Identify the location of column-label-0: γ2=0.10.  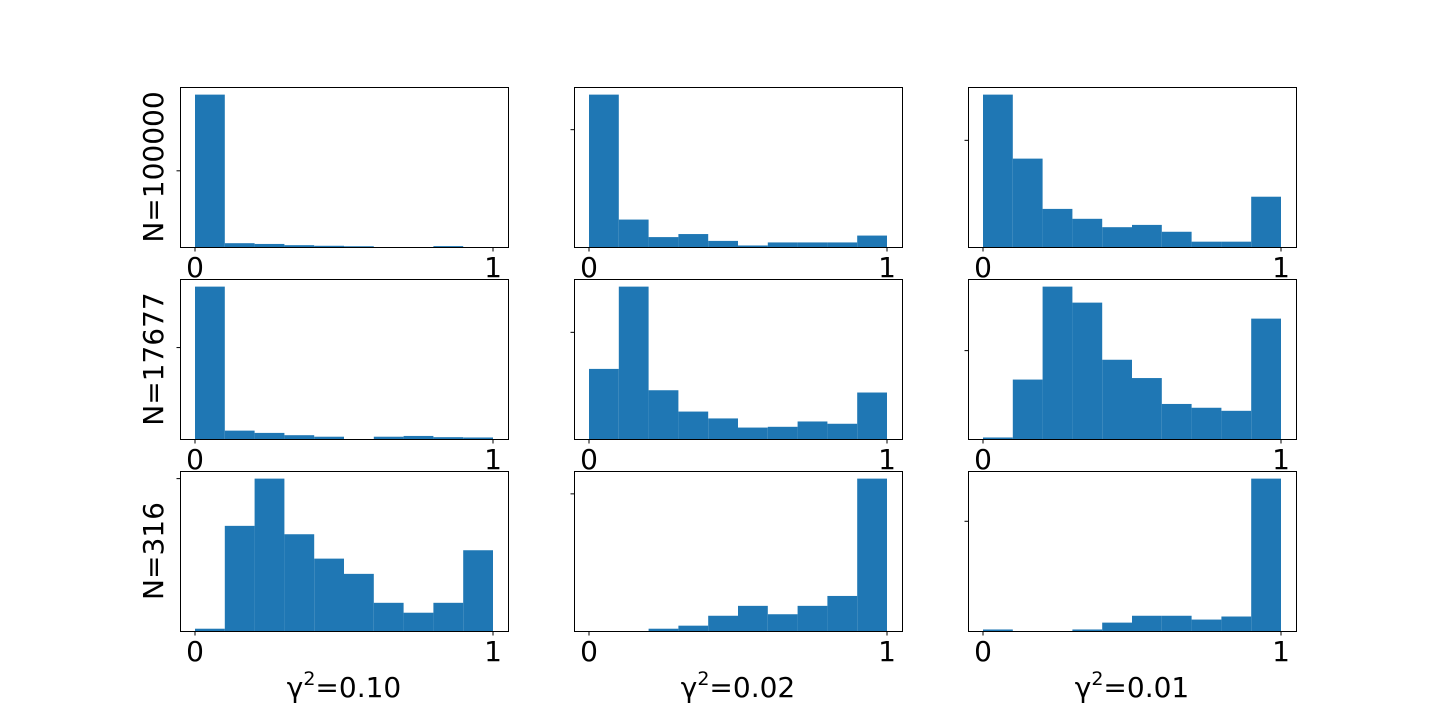
(344, 686).